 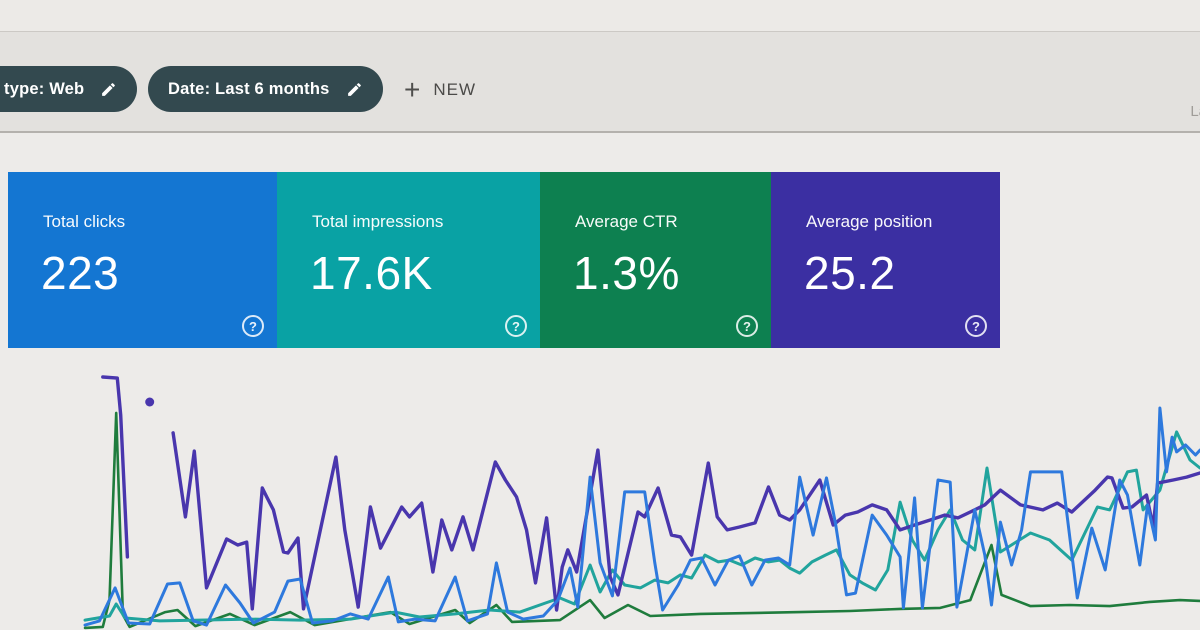 I want to click on new-filter-button: + NEW, so click(x=440, y=90).